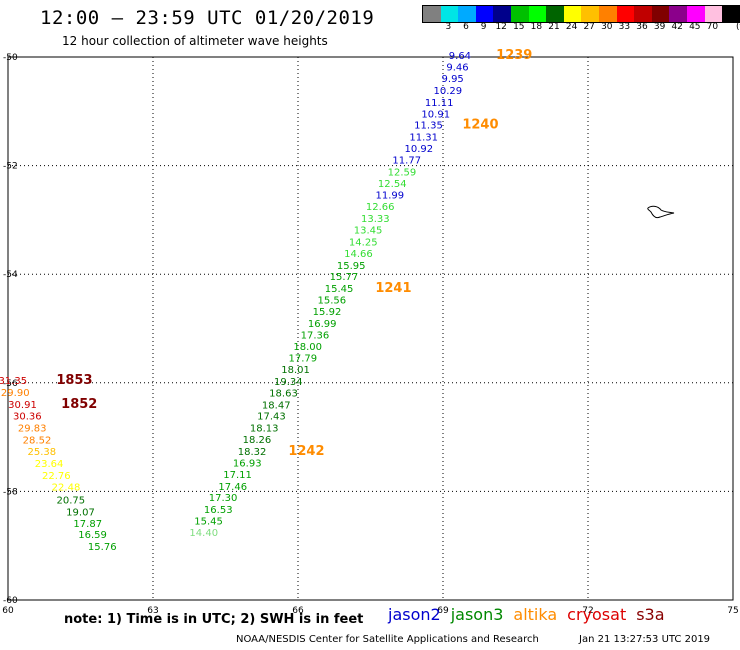 The height and width of the screenshot is (650, 740). I want to click on x-tick-label: 69, so click(443, 611).